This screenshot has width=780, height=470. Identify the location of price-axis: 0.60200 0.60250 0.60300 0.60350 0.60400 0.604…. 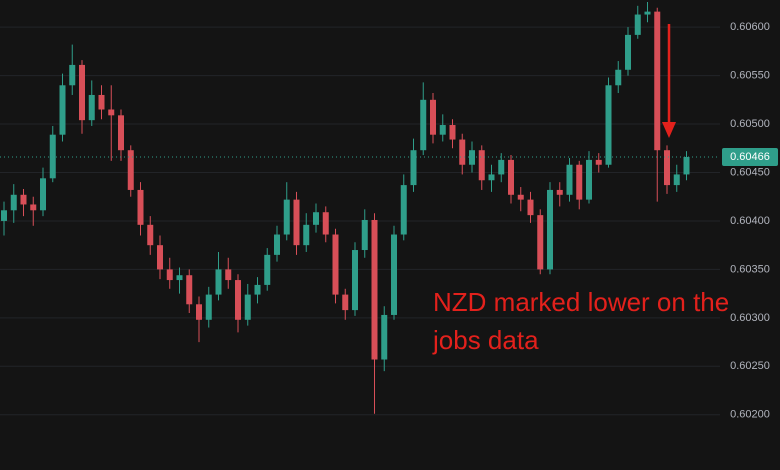
(750, 221).